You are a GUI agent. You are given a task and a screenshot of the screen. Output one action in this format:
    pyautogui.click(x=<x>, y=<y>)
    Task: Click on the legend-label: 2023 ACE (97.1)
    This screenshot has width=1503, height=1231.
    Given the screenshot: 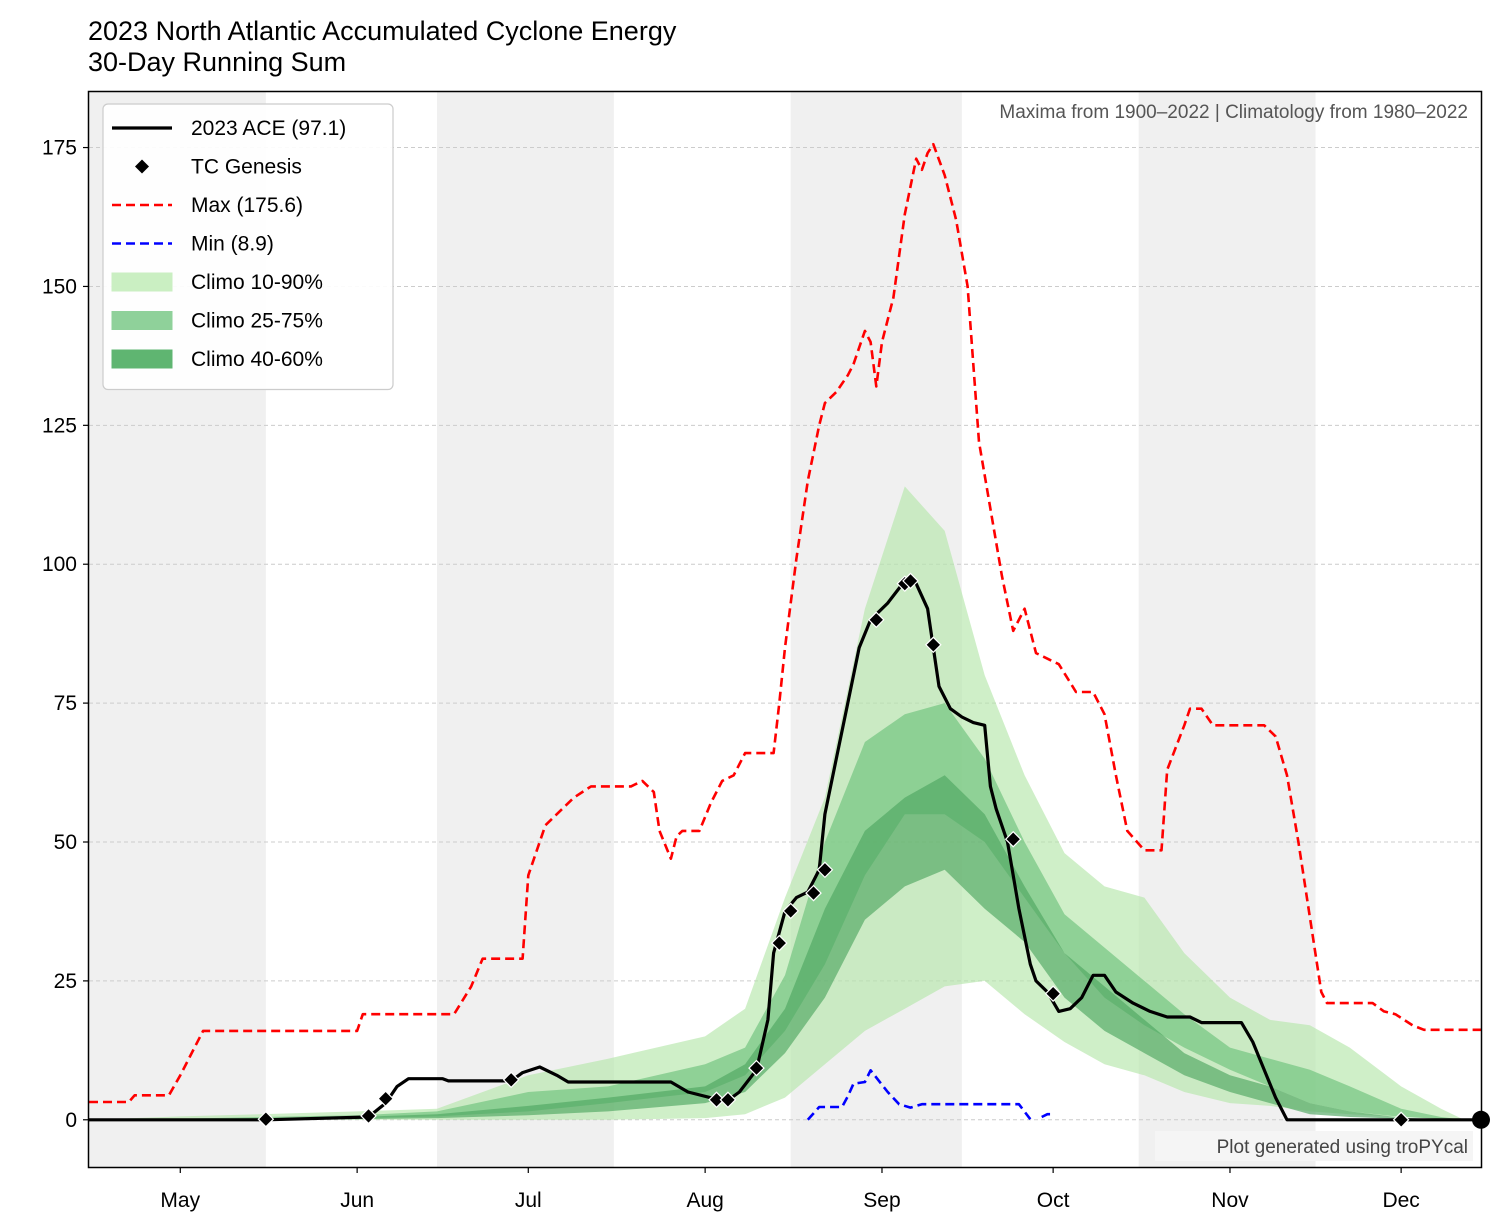 What is the action you would take?
    pyautogui.click(x=268, y=128)
    